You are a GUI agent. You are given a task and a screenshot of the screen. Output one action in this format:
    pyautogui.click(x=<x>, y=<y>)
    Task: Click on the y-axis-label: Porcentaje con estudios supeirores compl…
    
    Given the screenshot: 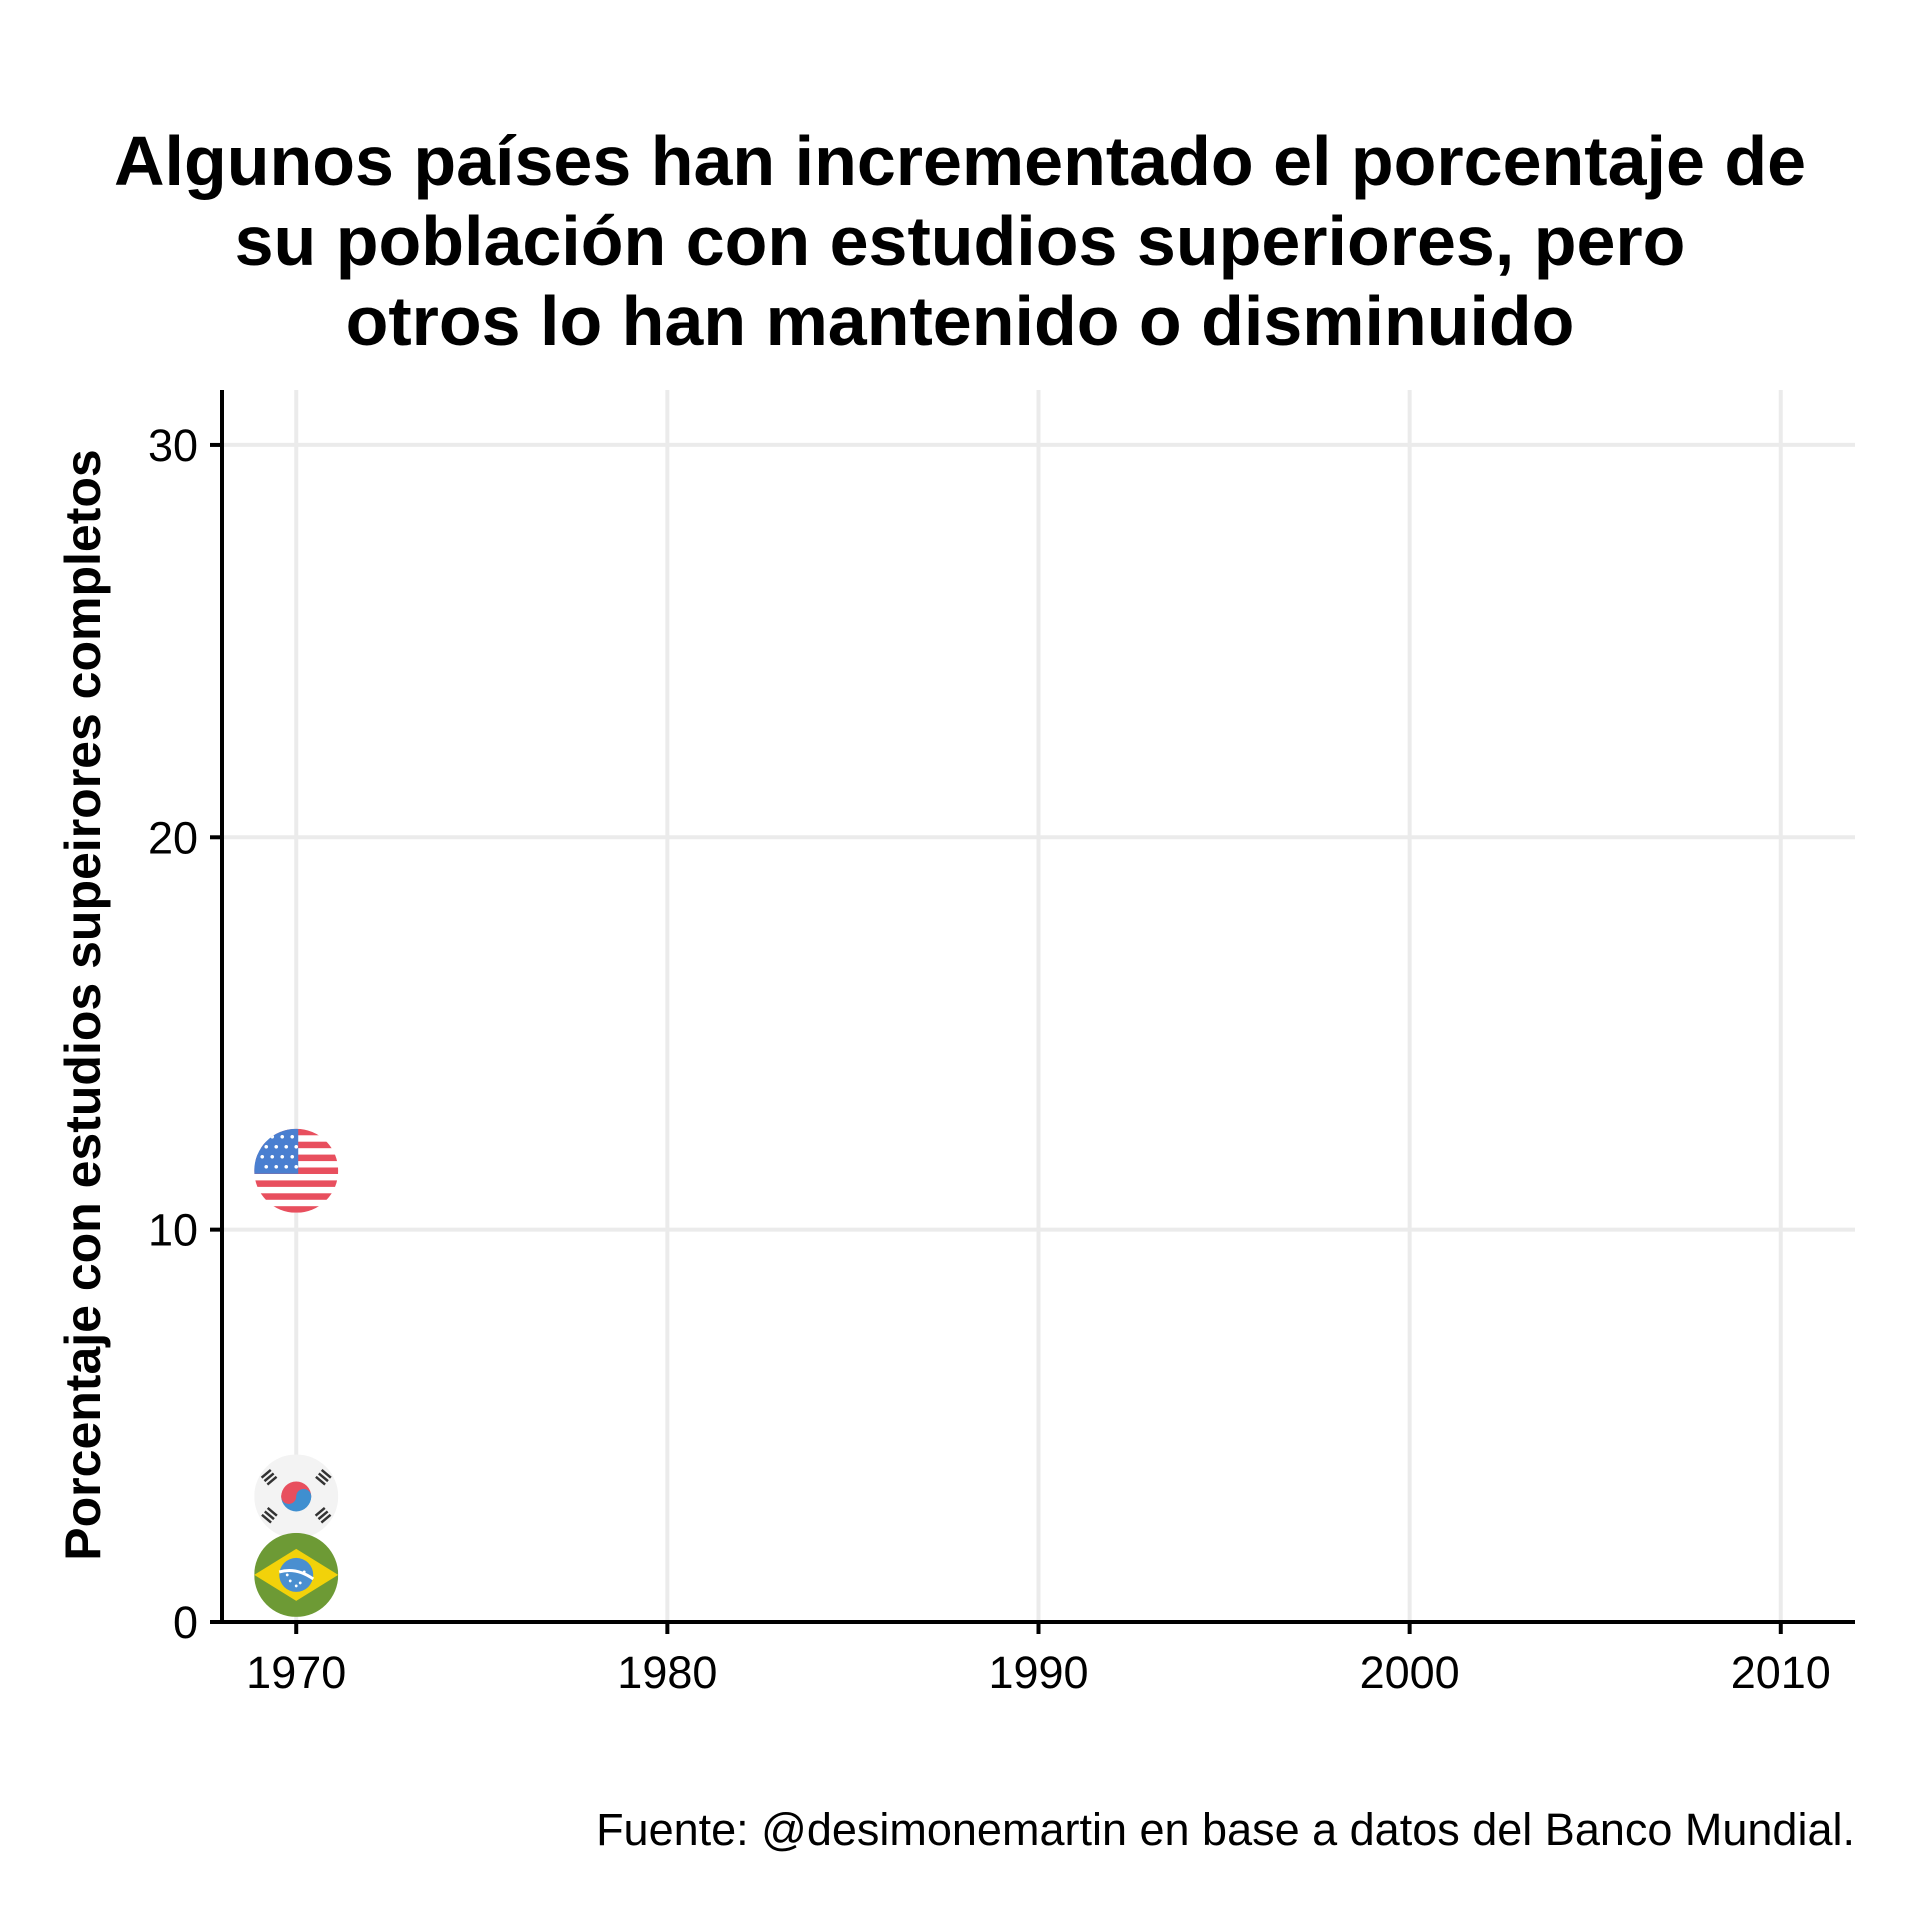 What is the action you would take?
    pyautogui.click(x=83, y=1004)
    